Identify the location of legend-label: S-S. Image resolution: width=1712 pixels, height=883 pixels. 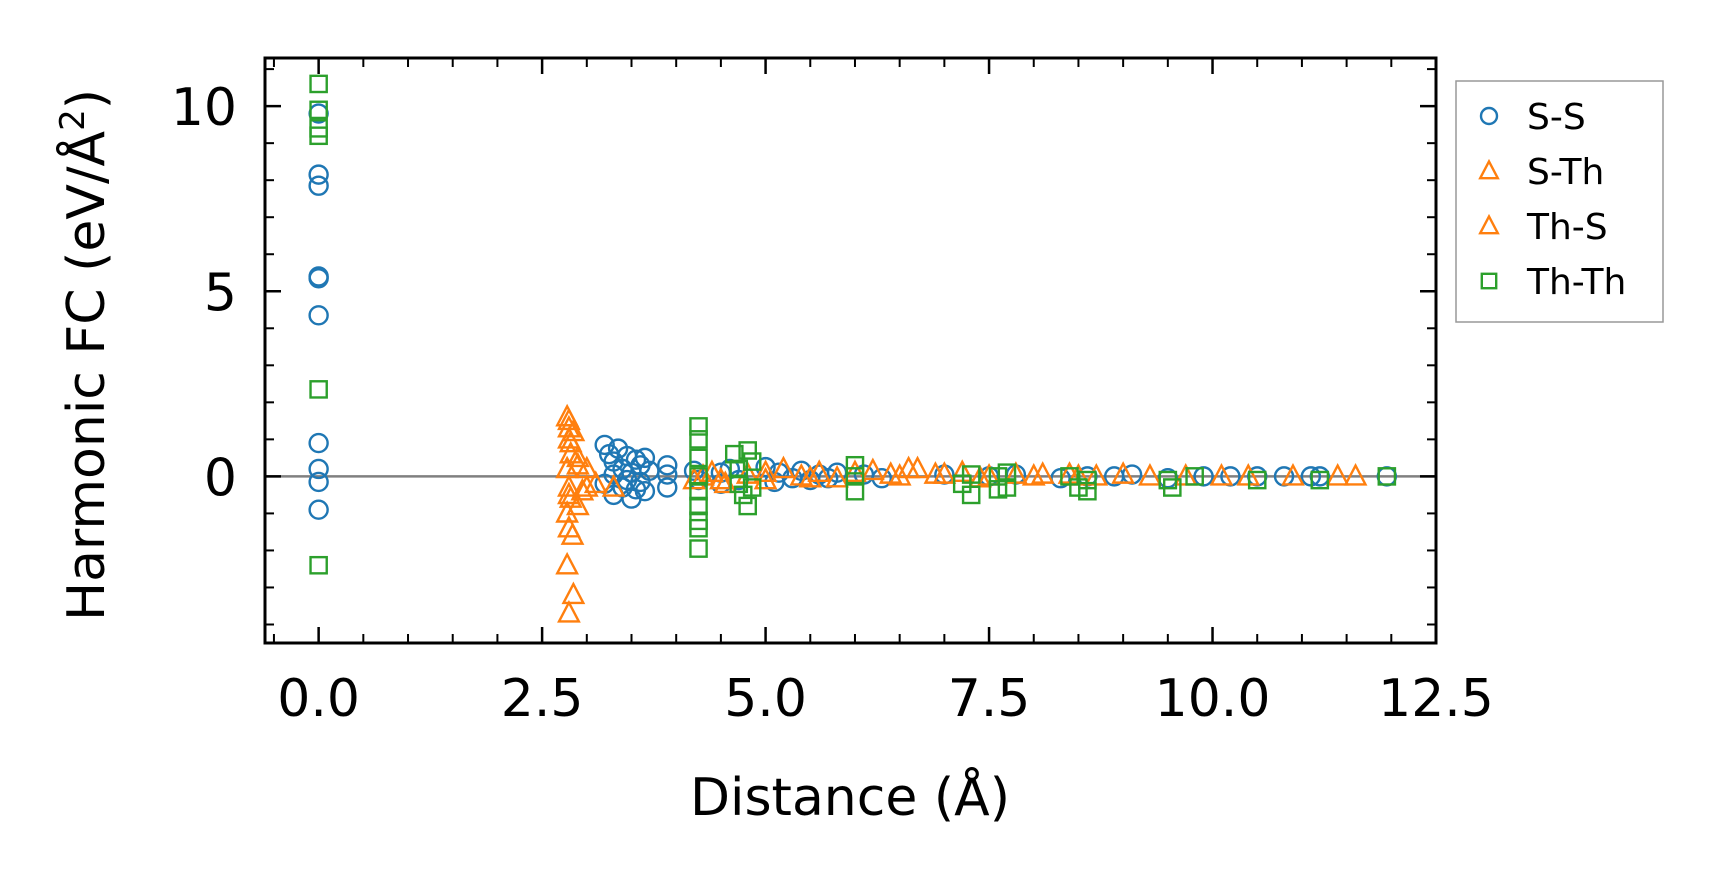
(1556, 117).